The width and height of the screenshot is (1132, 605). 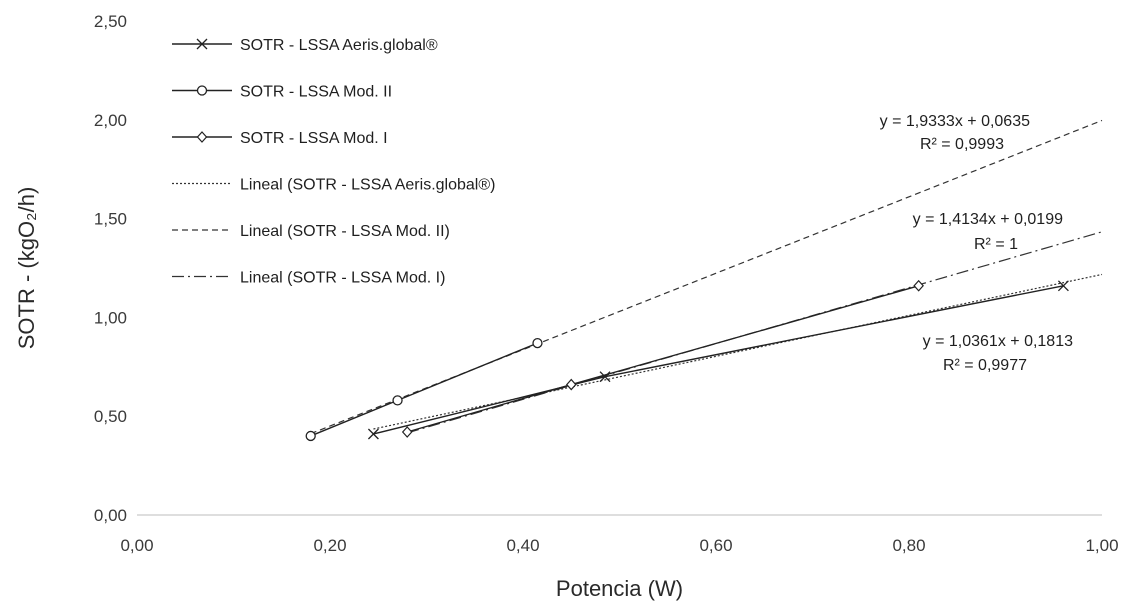 I want to click on legend-label: Lineal (SOTR - LSSA Mod. II), so click(x=345, y=231).